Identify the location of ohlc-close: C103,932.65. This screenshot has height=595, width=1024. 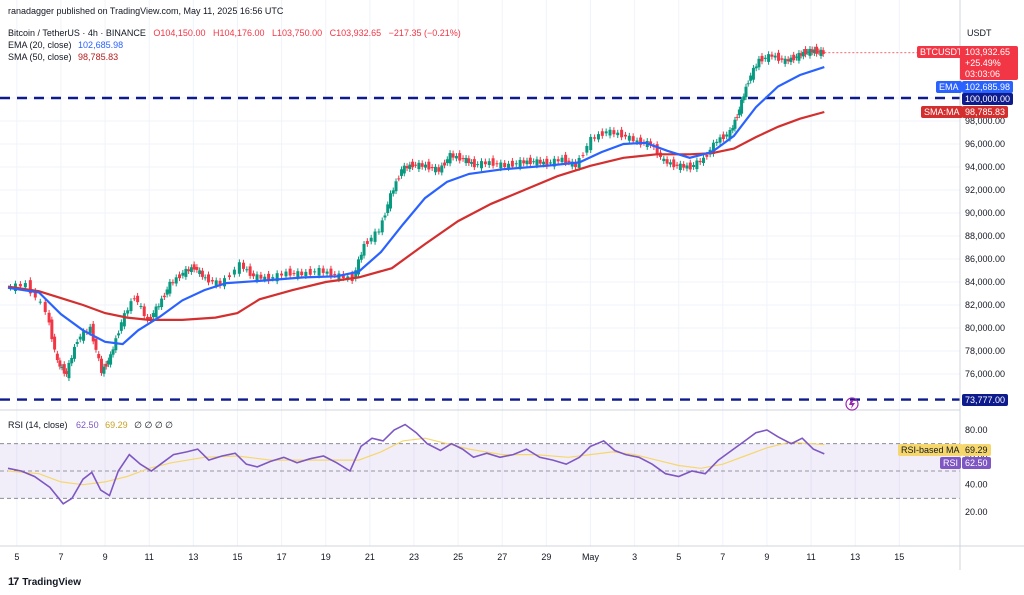
(355, 33).